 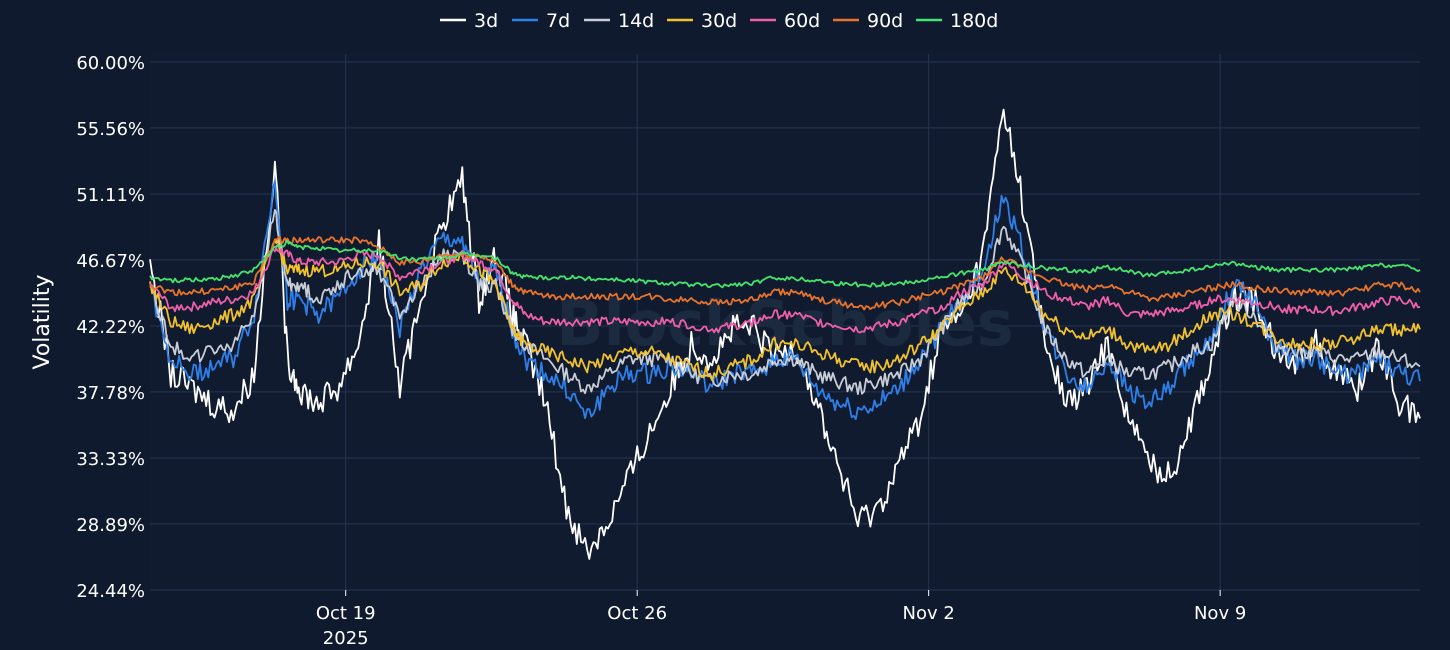 I want to click on legend-label: 180d, so click(x=974, y=21).